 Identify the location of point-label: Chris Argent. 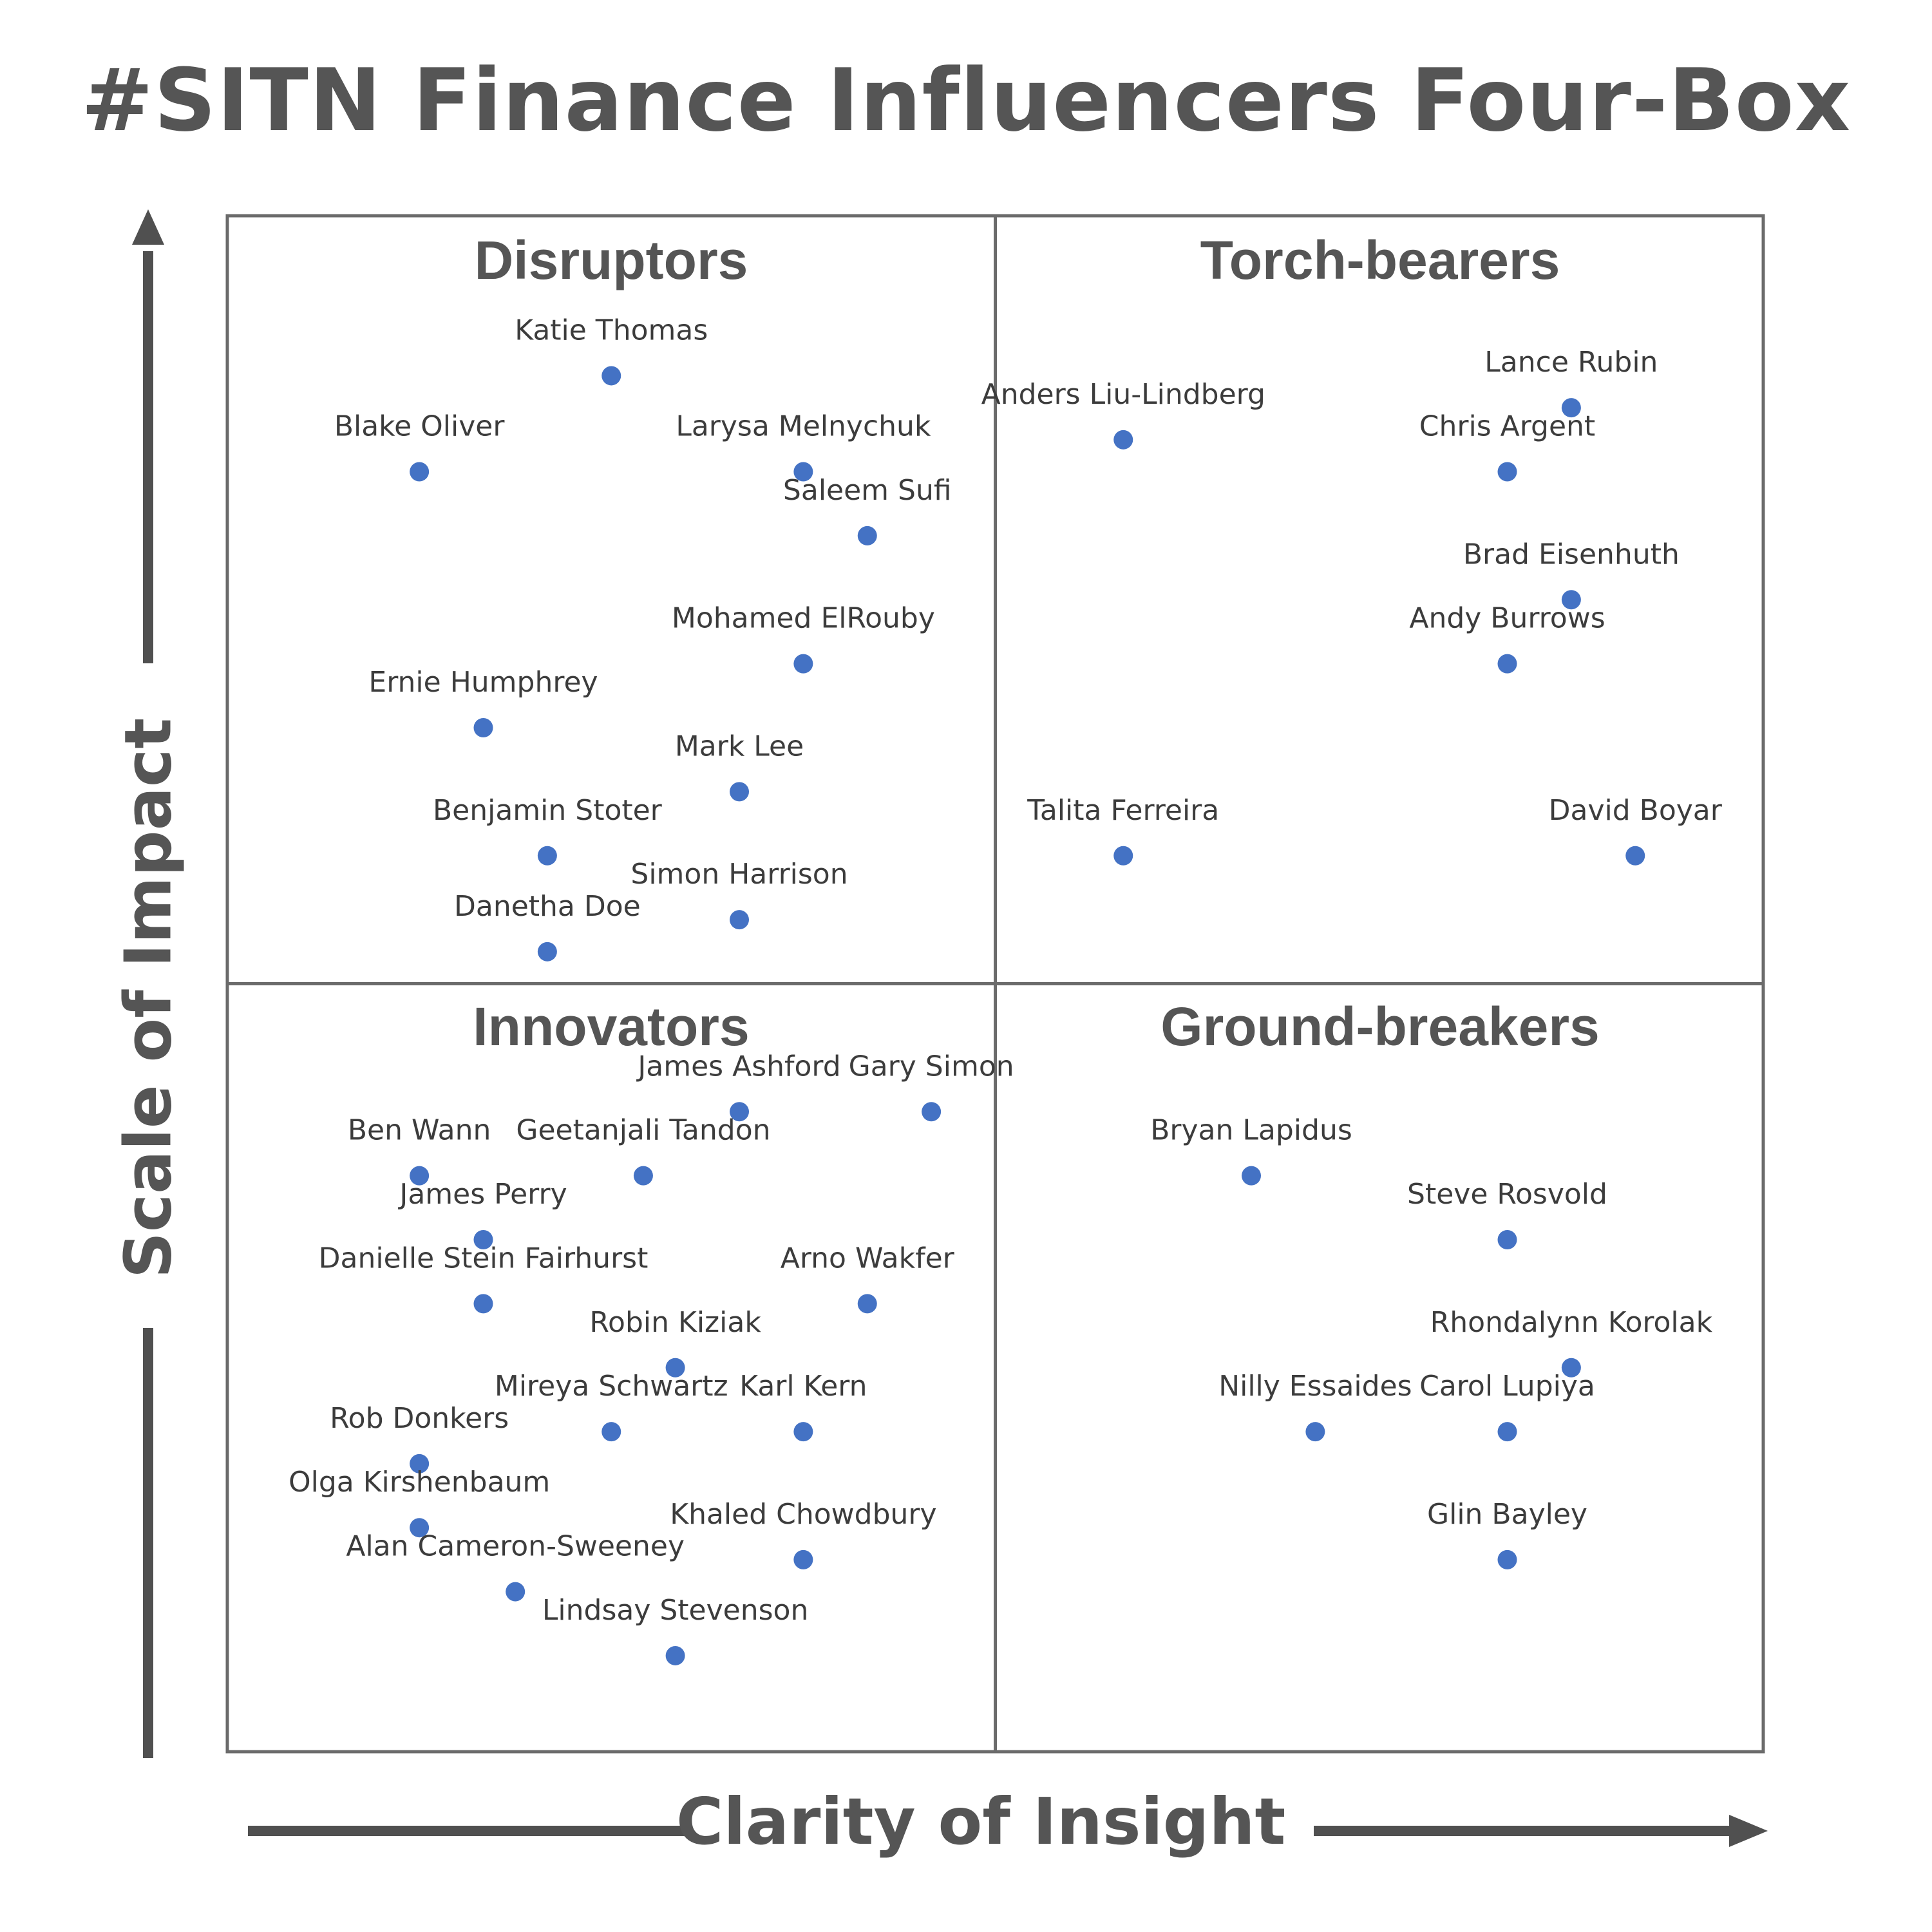
(1507, 427).